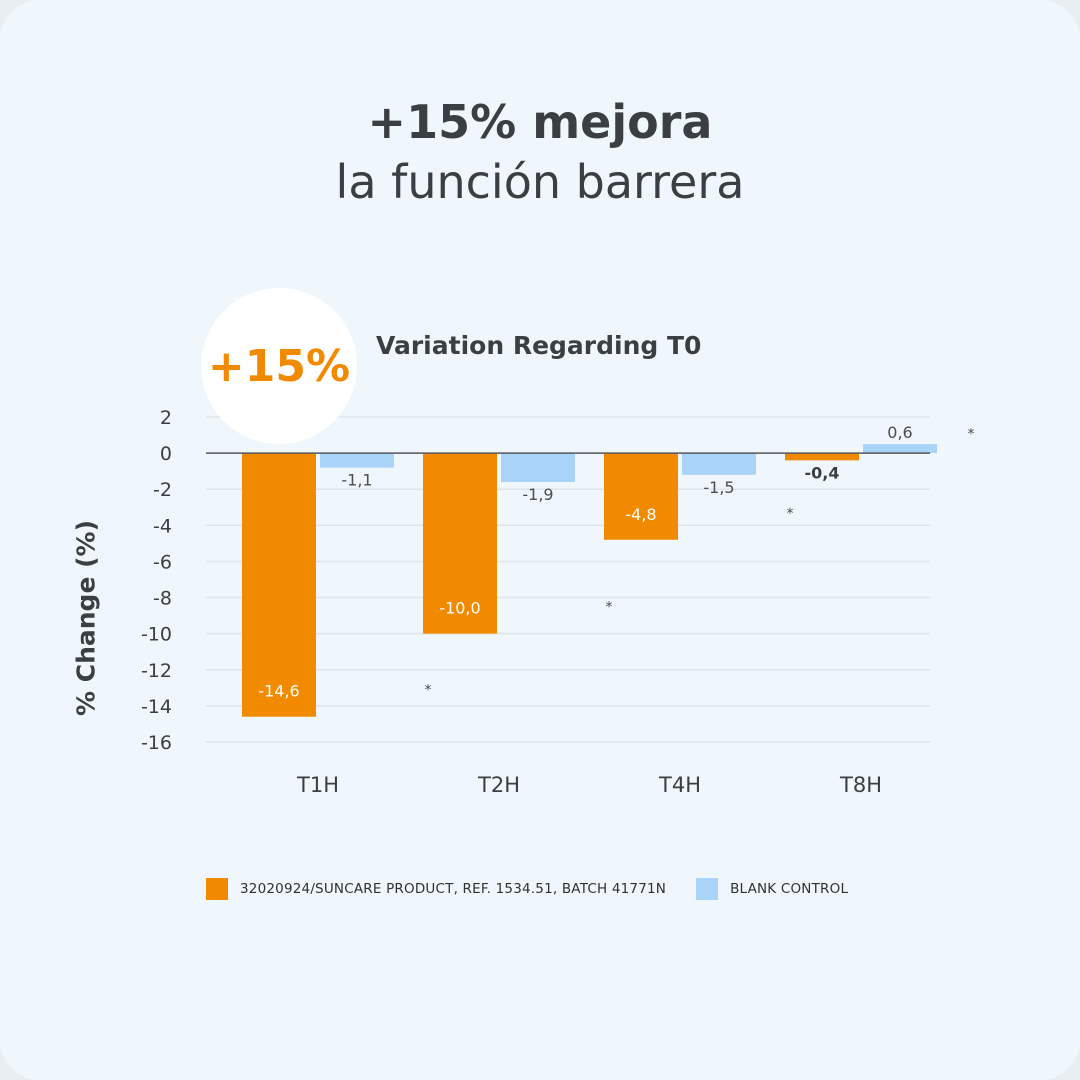  I want to click on x-tick-label: T4H, so click(679, 785).